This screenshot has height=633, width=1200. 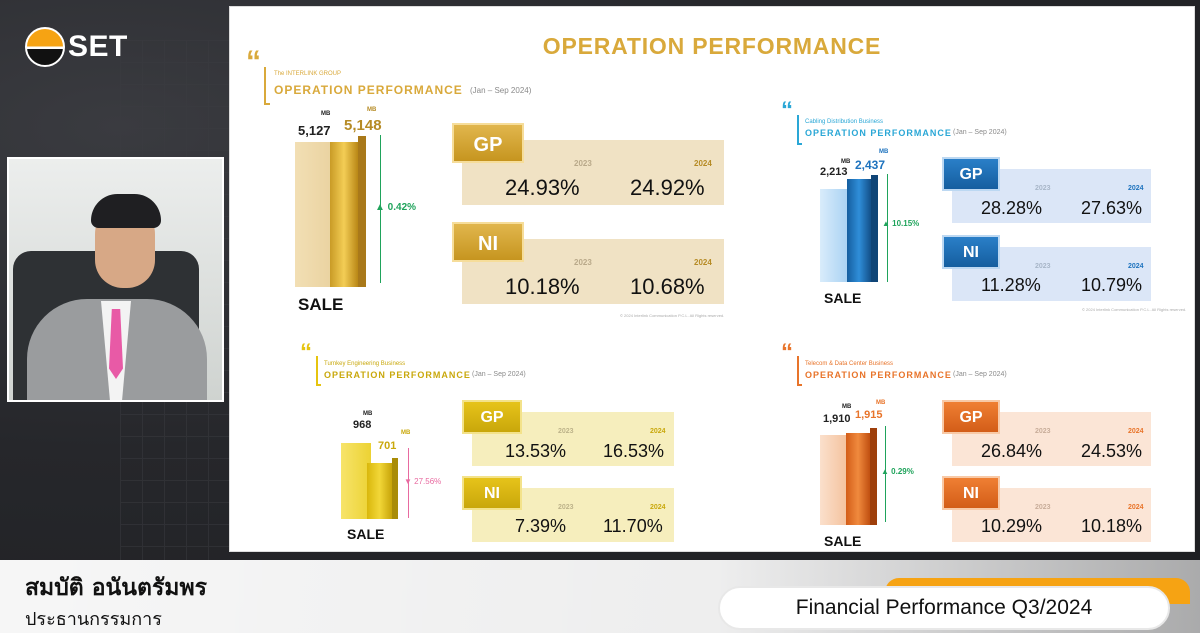 I want to click on presenter-video, so click(x=115, y=279).